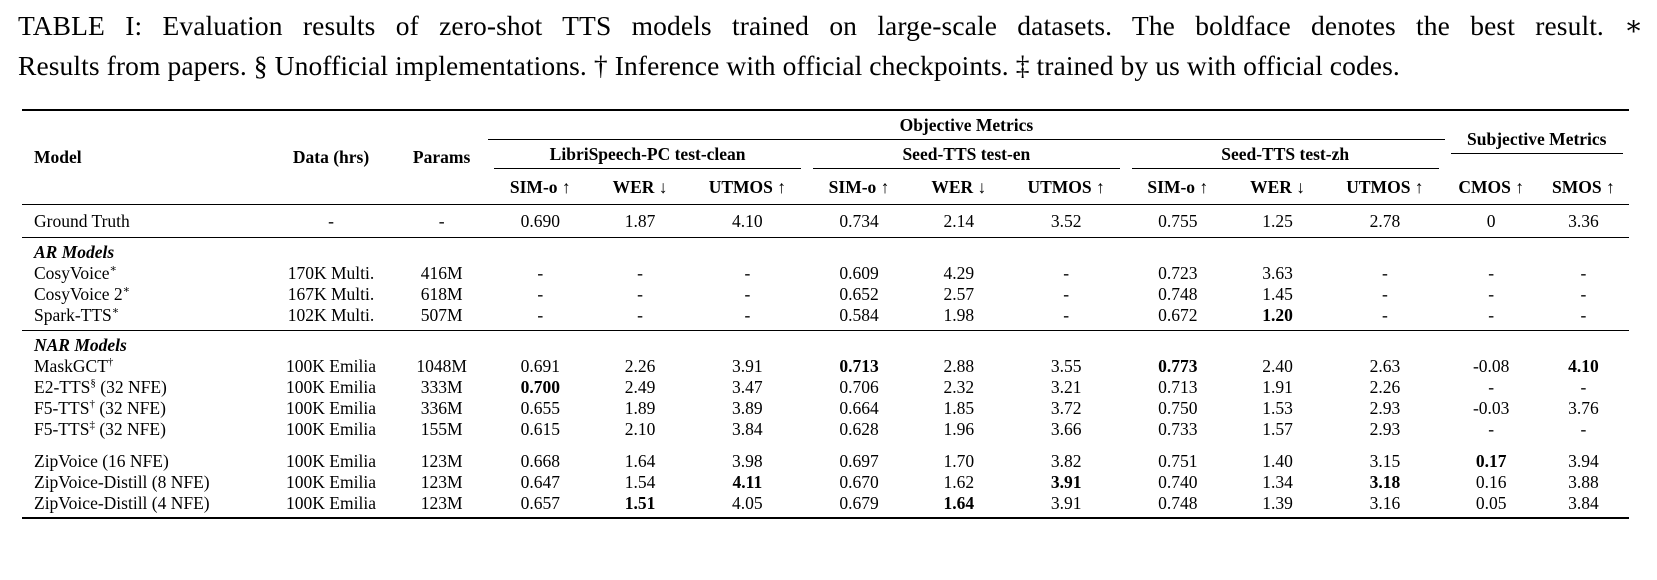 This screenshot has height=580, width=1657. I want to click on cell-value: 0.584, so click(859, 314).